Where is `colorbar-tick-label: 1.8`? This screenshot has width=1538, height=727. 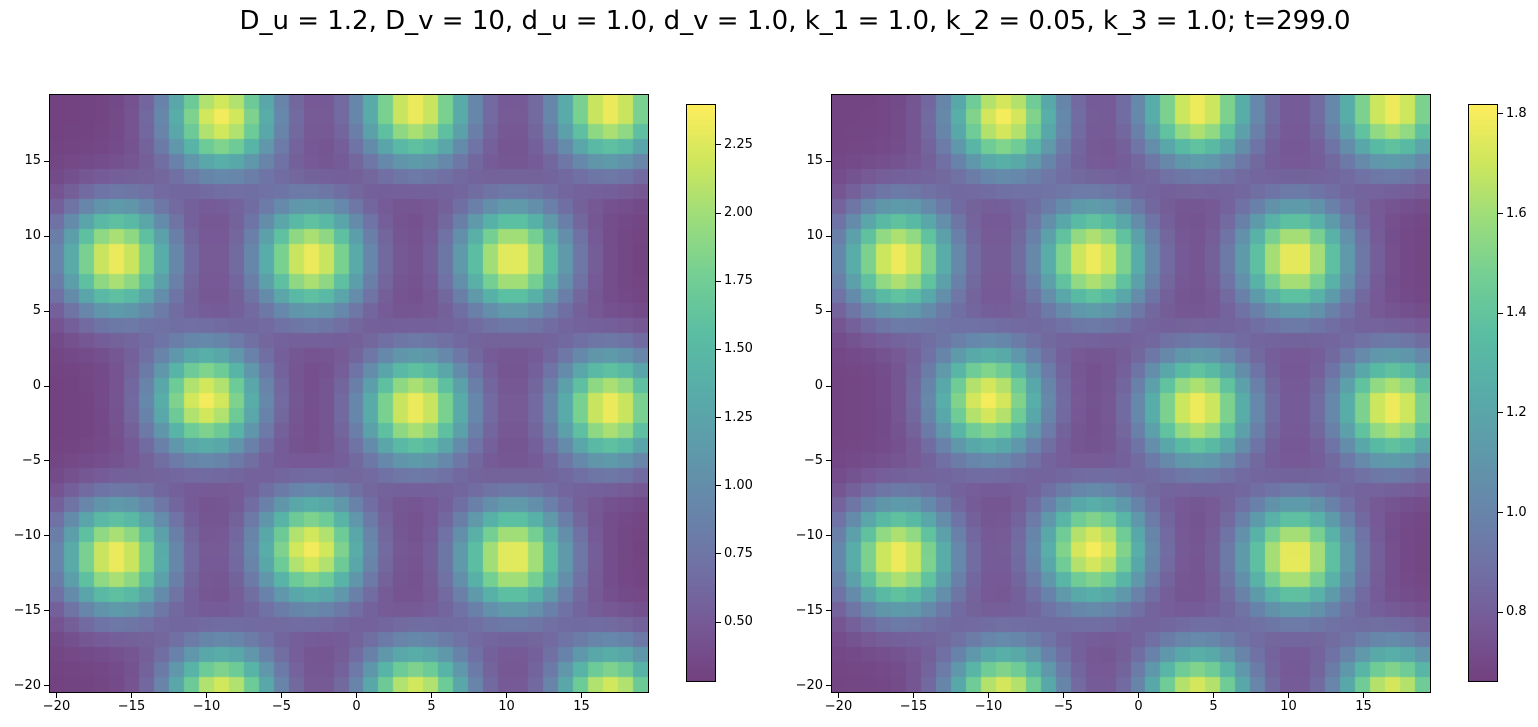 colorbar-tick-label: 1.8 is located at coordinates (1516, 113).